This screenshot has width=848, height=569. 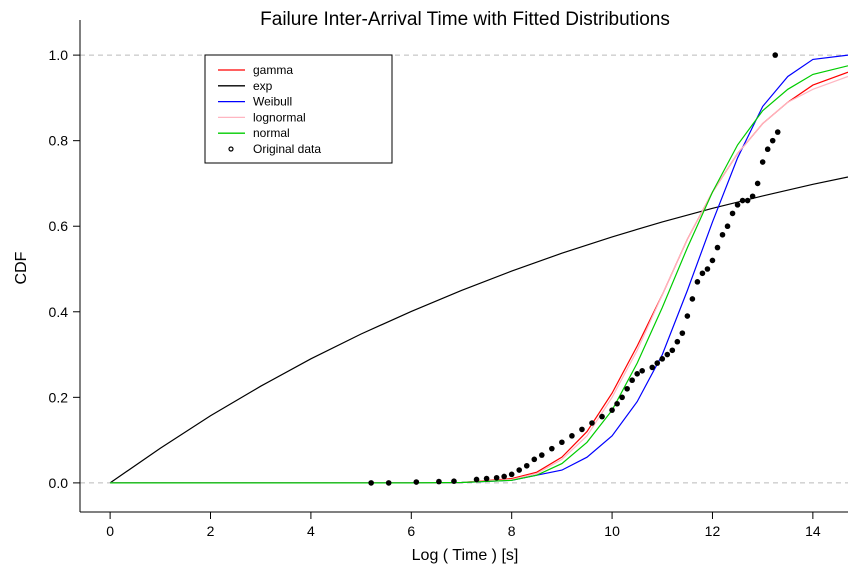 What do you see at coordinates (272, 102) in the screenshot?
I see `legend-label: Weibull` at bounding box center [272, 102].